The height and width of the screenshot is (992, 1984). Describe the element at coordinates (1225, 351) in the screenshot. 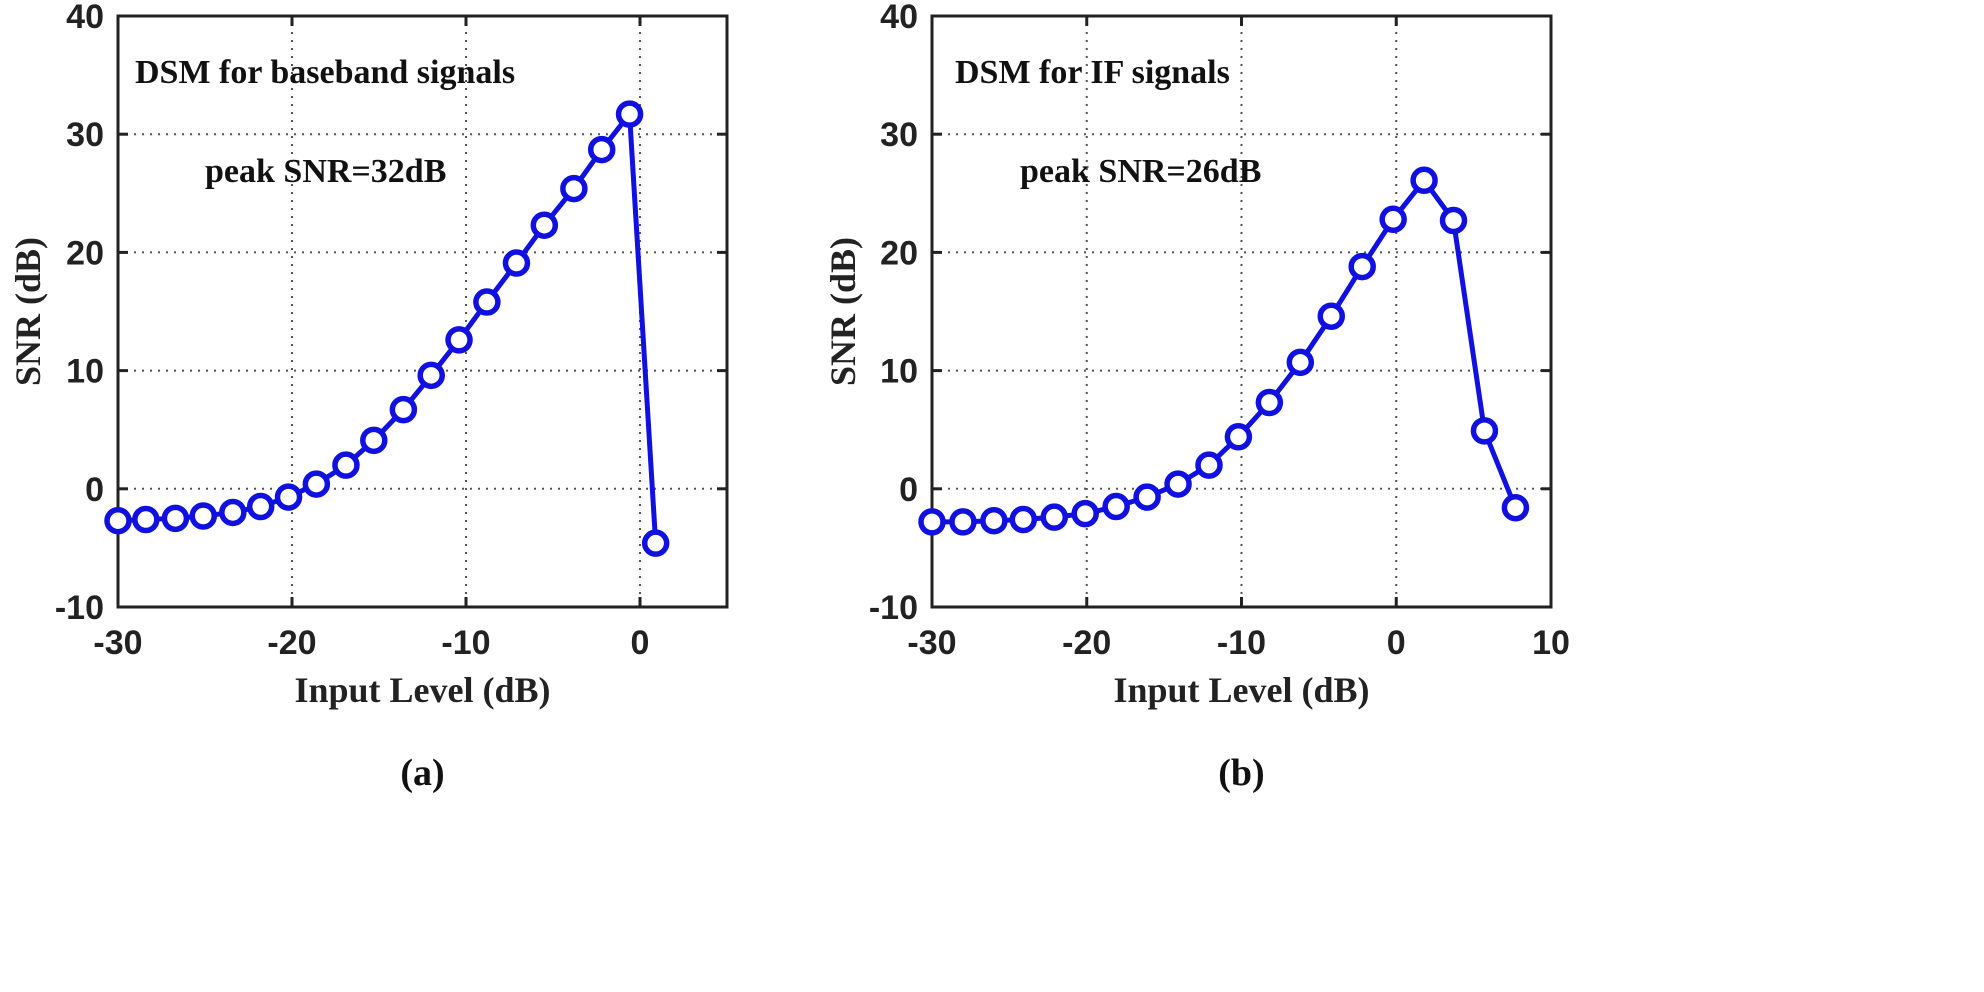

I see `series-line` at that location.